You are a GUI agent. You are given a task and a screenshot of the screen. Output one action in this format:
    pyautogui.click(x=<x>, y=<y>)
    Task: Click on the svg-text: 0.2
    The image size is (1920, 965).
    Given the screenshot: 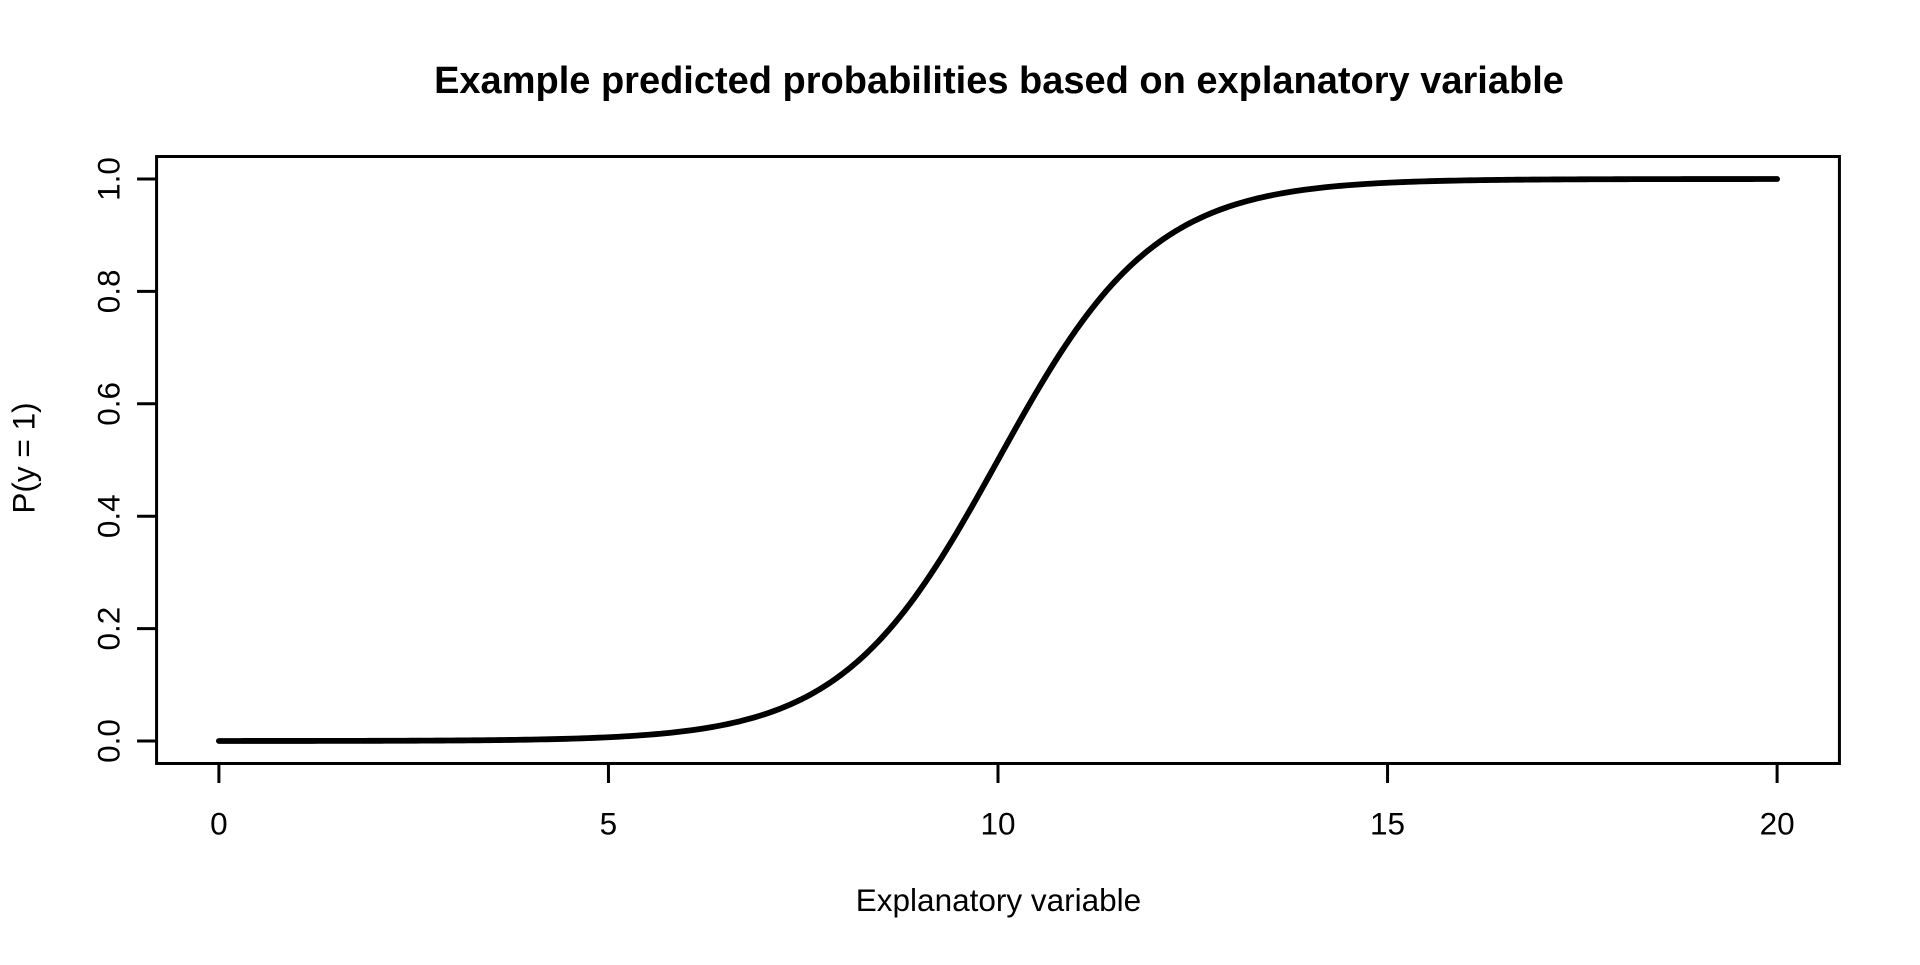 What is the action you would take?
    pyautogui.click(x=108, y=629)
    